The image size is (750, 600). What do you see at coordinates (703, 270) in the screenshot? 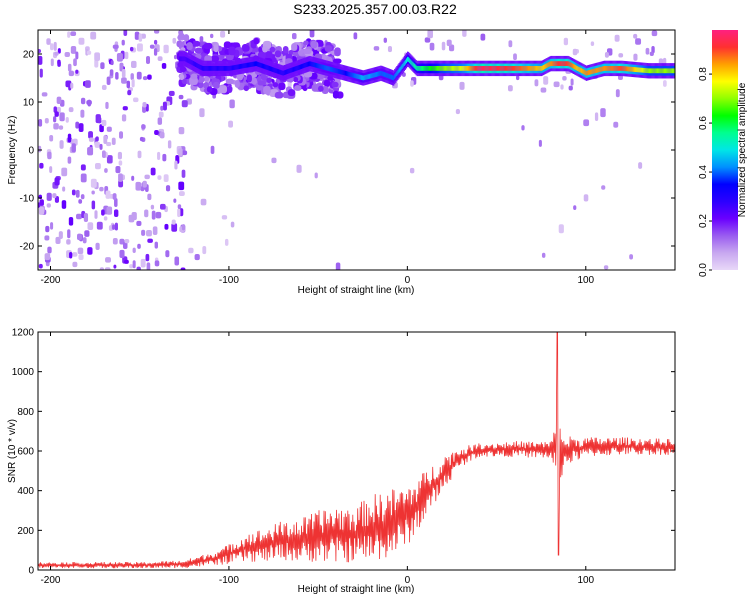
I see `colorbar-tick-label: 0.0` at bounding box center [703, 270].